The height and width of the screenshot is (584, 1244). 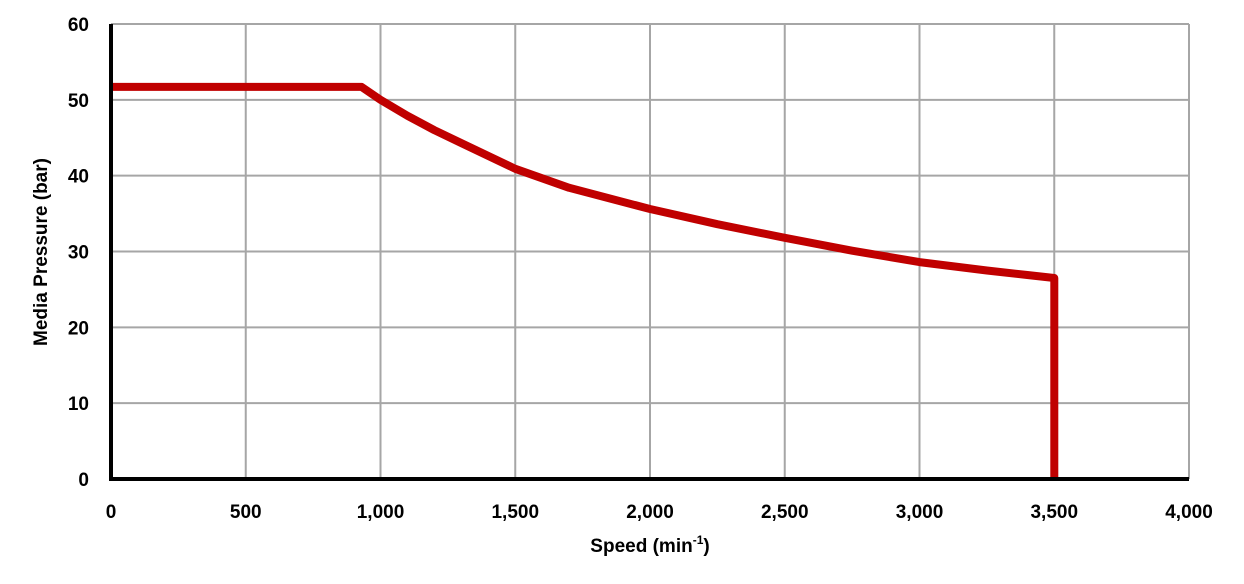 What do you see at coordinates (78, 177) in the screenshot?
I see `y-tick-label: 40` at bounding box center [78, 177].